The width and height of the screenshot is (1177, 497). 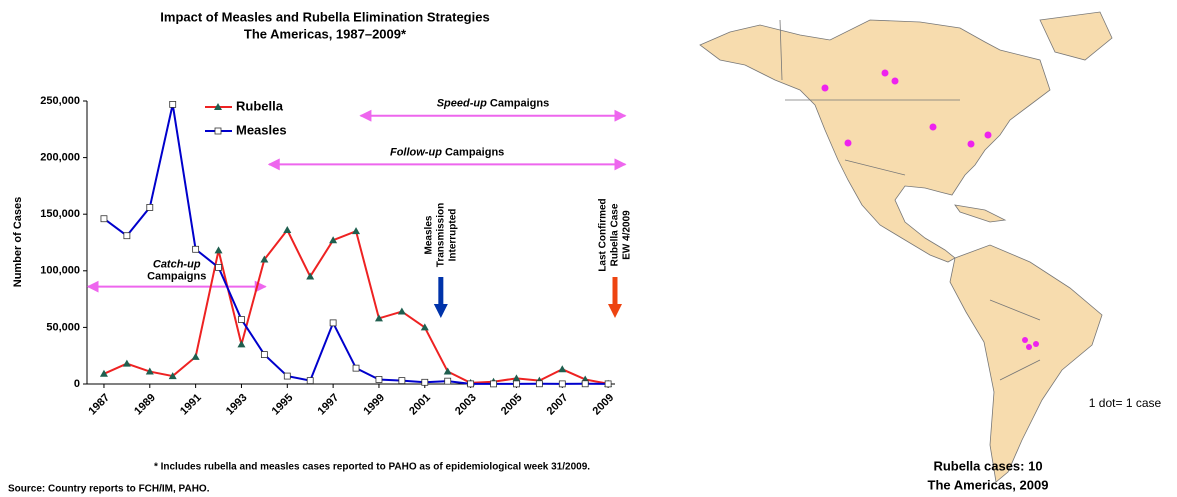 What do you see at coordinates (988, 484) in the screenshot?
I see `map-title: The Americas, 2009` at bounding box center [988, 484].